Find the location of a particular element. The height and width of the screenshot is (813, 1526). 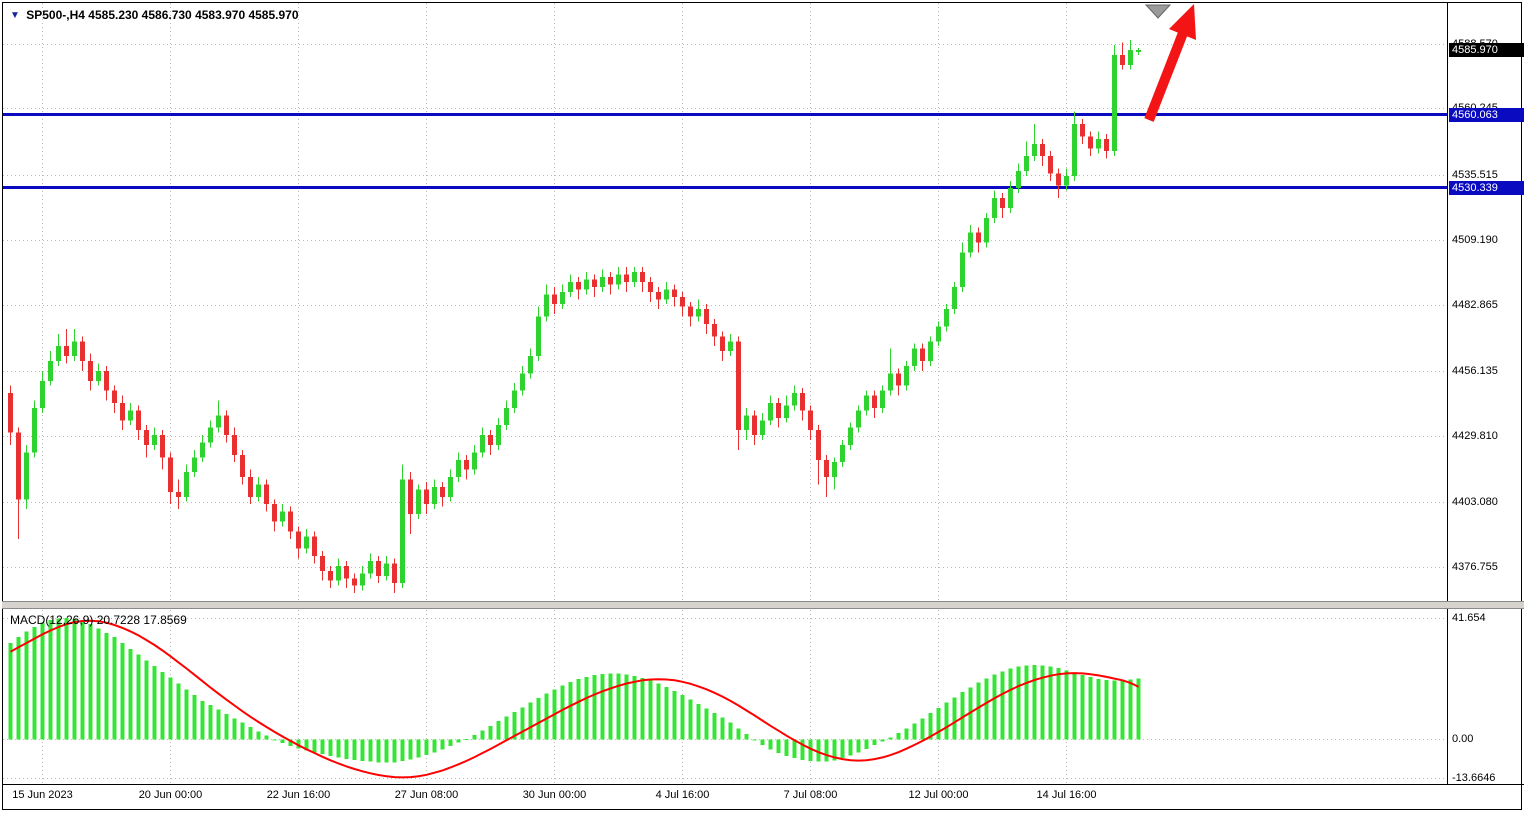

time-axis-label: 12 Jul 00:00 is located at coordinates (938, 795).